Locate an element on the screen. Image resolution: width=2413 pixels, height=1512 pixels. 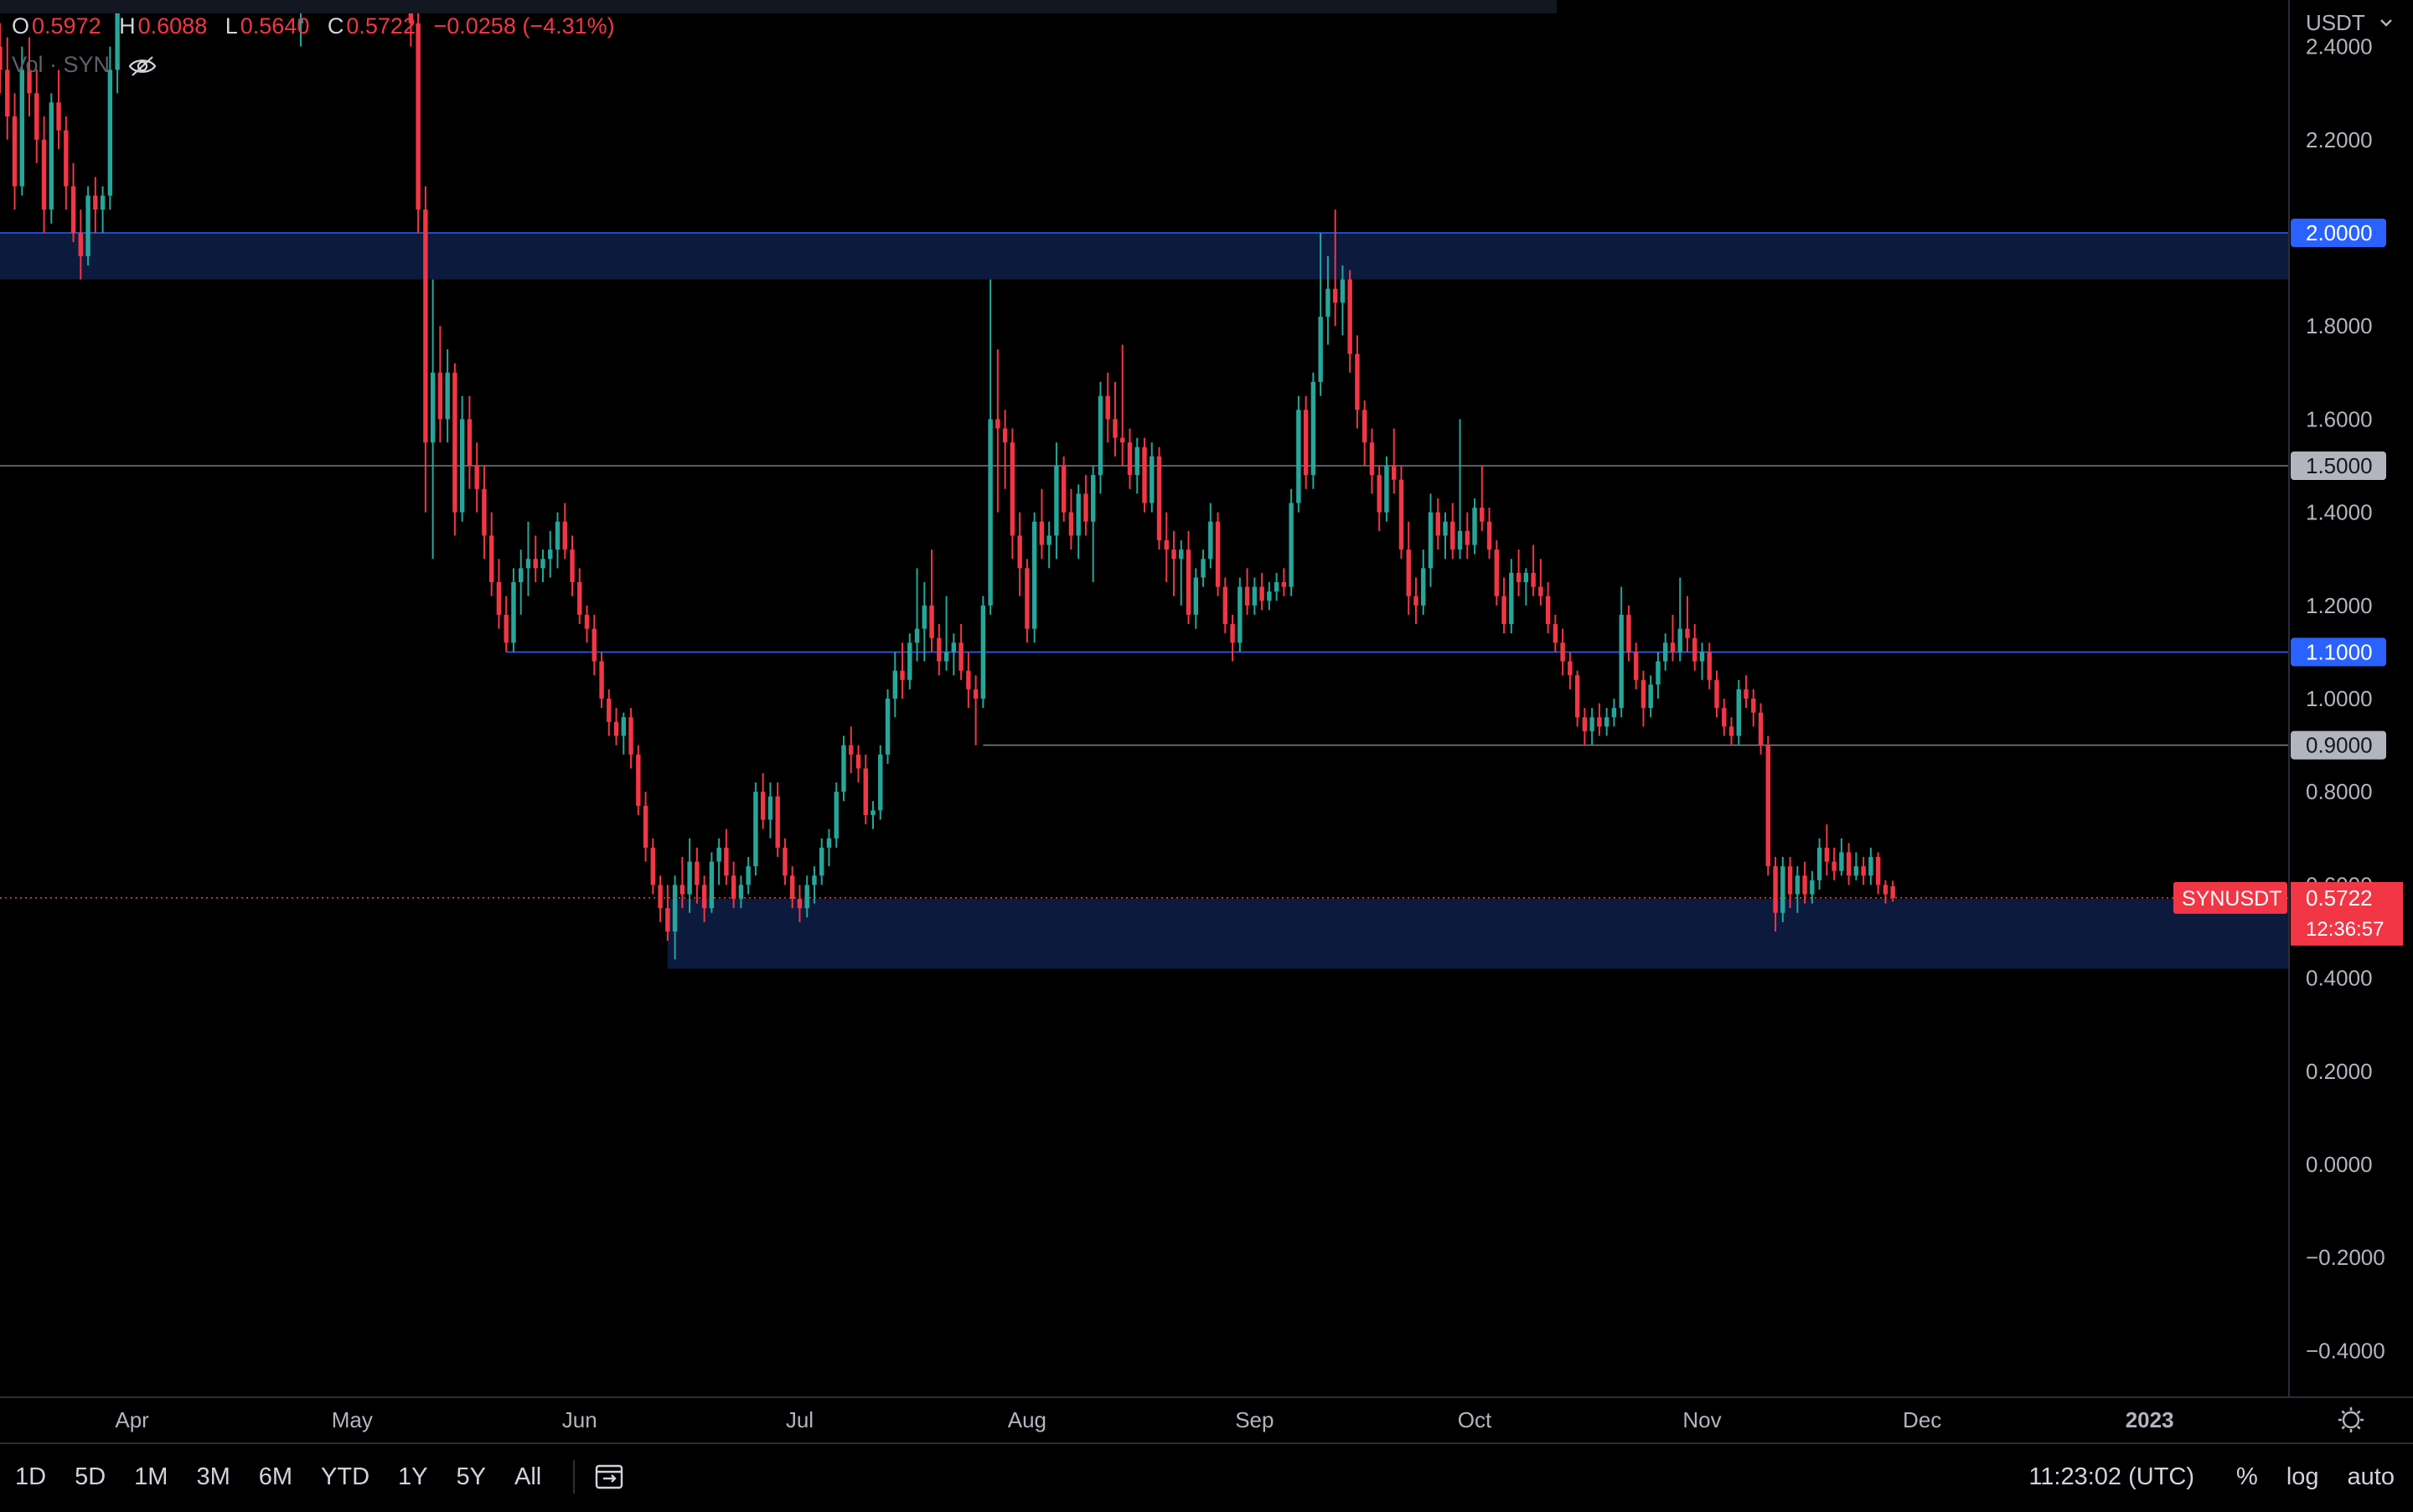
utc-clock: 11:23:02 (UTC) is located at coordinates (2111, 1476).